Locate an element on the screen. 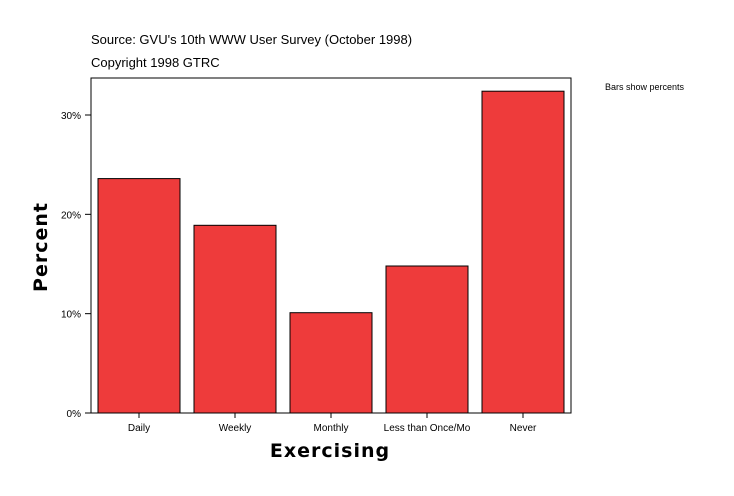  bar-daily is located at coordinates (139, 296).